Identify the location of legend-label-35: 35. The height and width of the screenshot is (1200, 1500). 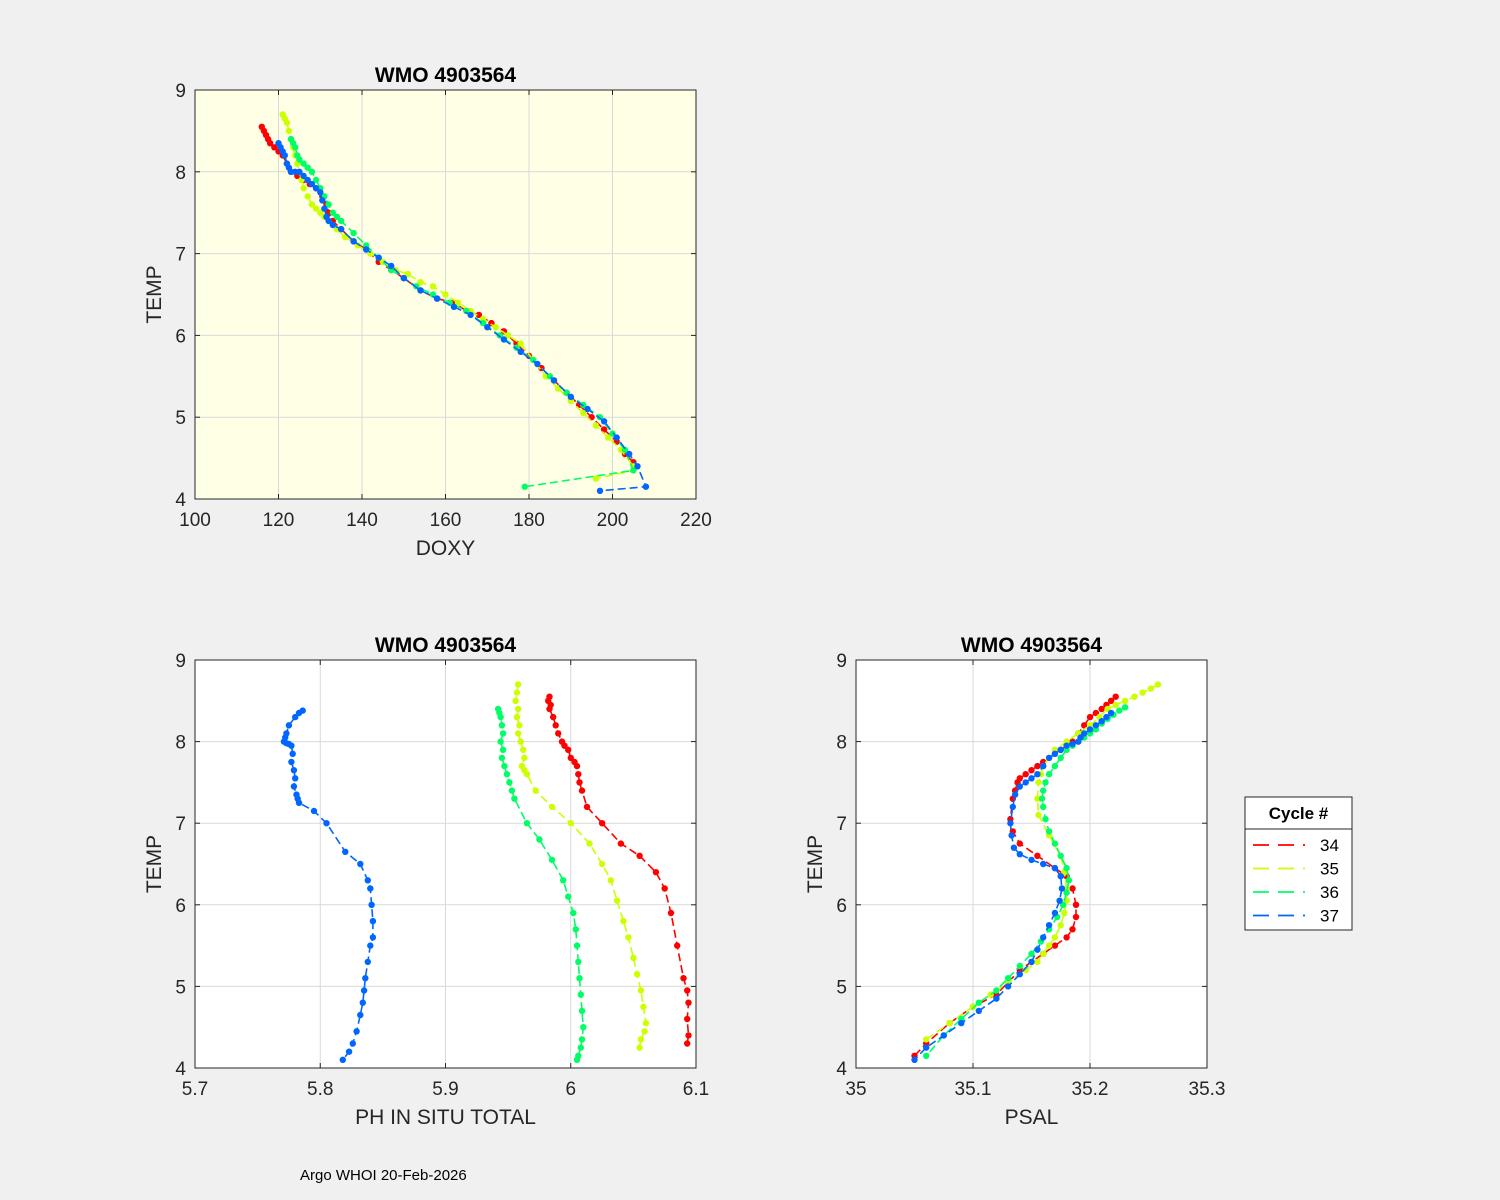
(1329, 869).